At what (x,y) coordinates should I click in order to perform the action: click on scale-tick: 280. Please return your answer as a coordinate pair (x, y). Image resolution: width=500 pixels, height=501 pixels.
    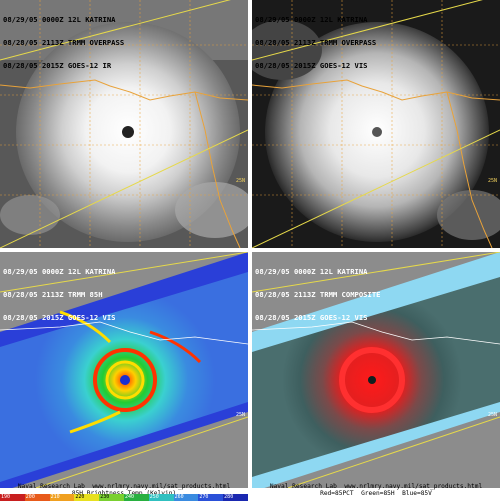
    Looking at the image, I should click on (229, 497).